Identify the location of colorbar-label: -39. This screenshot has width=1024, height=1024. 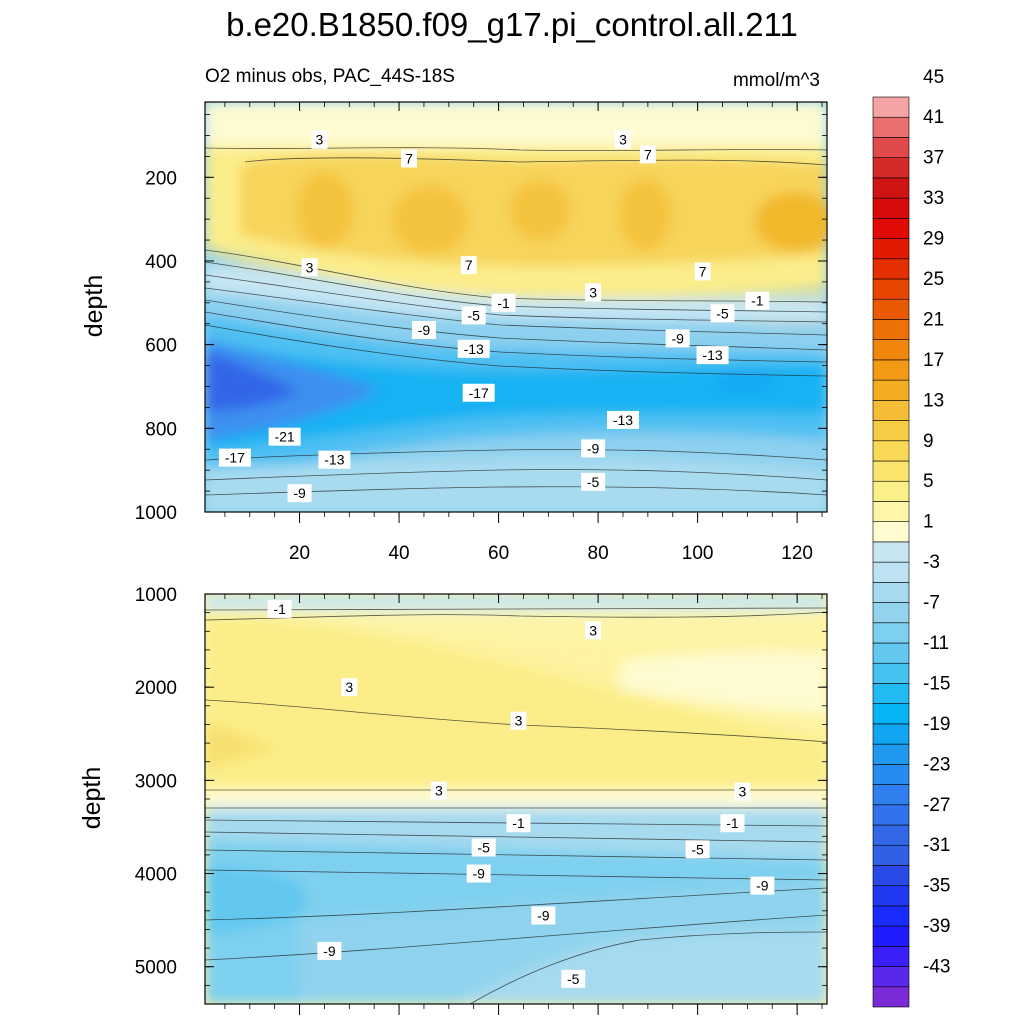
(936, 926).